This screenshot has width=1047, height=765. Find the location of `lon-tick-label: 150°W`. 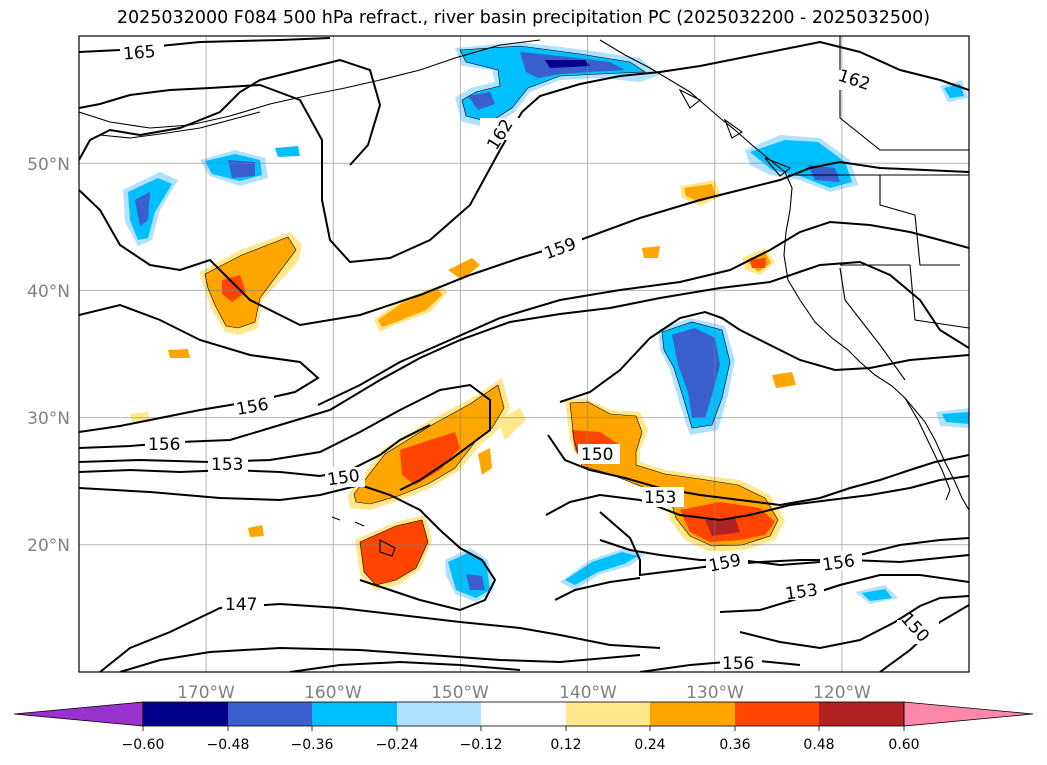

lon-tick-label: 150°W is located at coordinates (460, 693).